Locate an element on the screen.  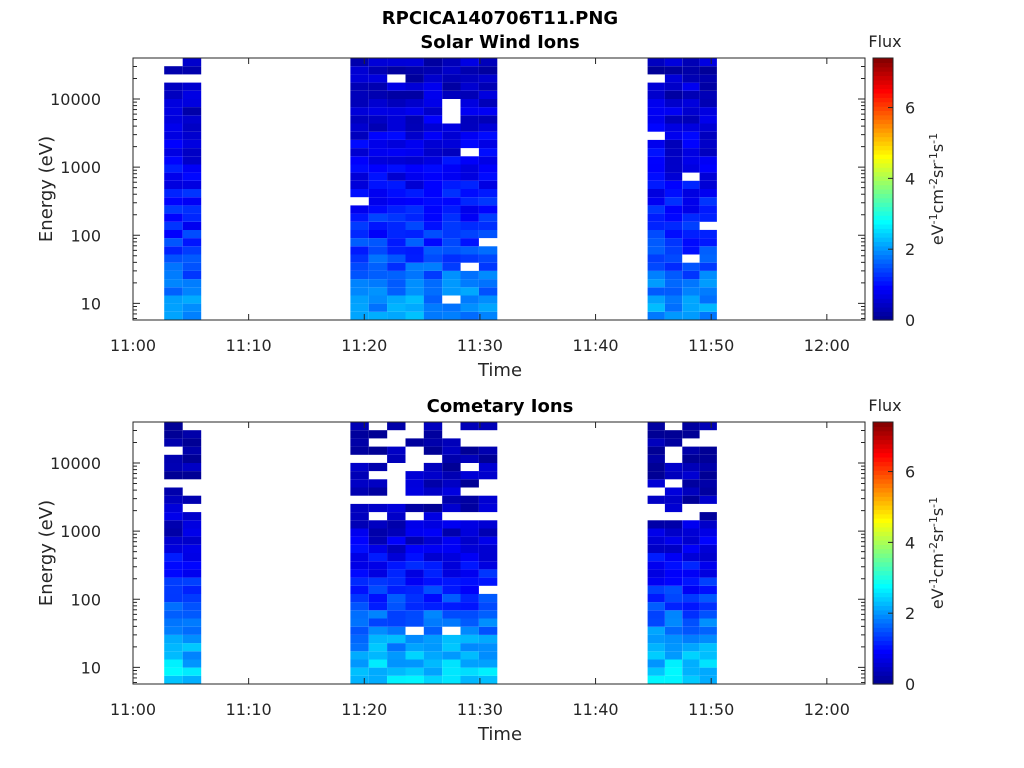
y-axis-label: Energy (eV) is located at coordinates (46, 553).